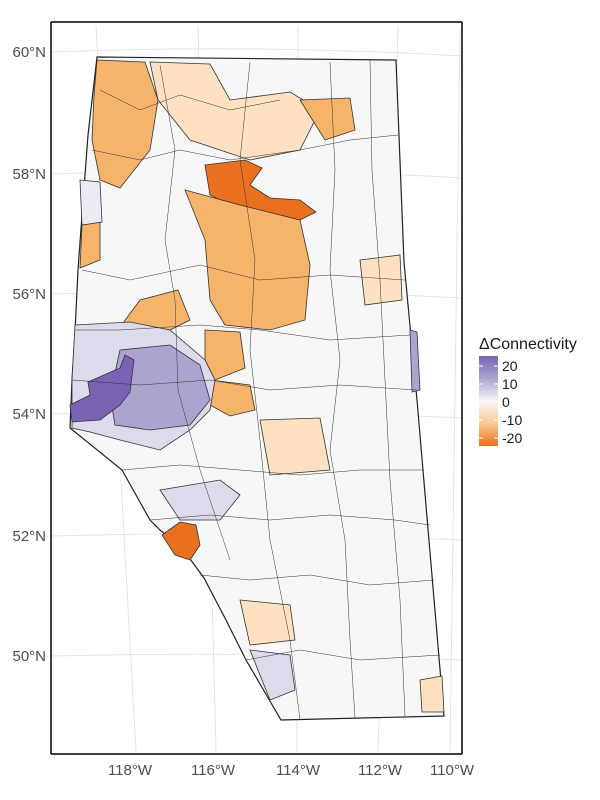  Describe the element at coordinates (29, 536) in the screenshot. I see `lat-label-52n: 52°N` at that location.